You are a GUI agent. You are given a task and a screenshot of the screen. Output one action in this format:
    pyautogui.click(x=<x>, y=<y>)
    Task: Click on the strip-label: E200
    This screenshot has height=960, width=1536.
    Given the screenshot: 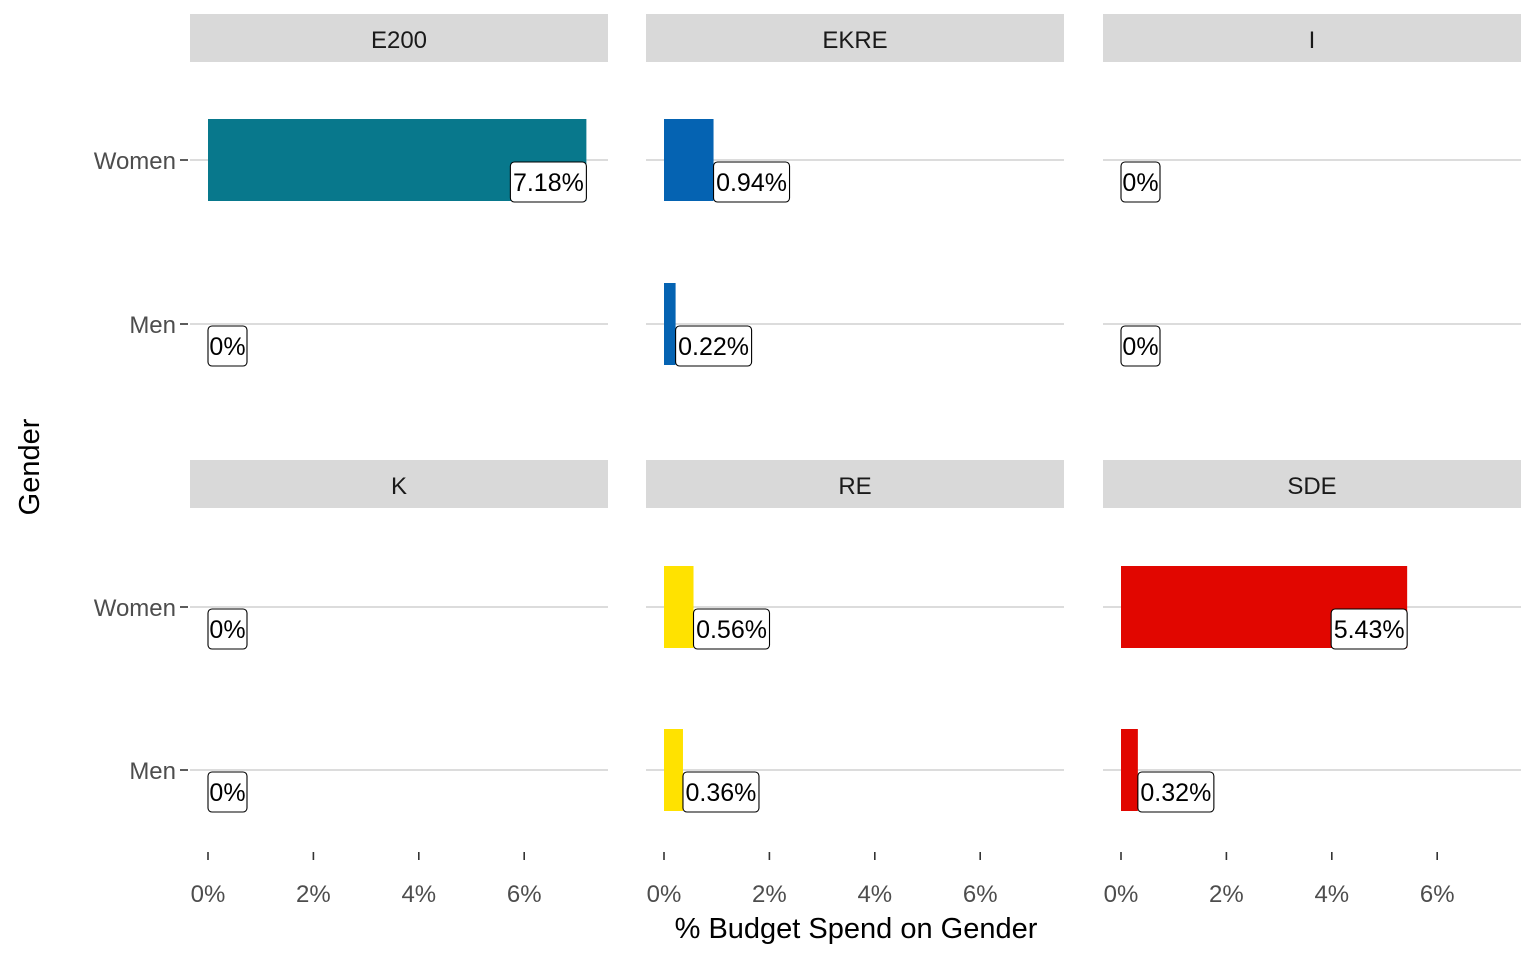 What is the action you would take?
    pyautogui.click(x=399, y=40)
    